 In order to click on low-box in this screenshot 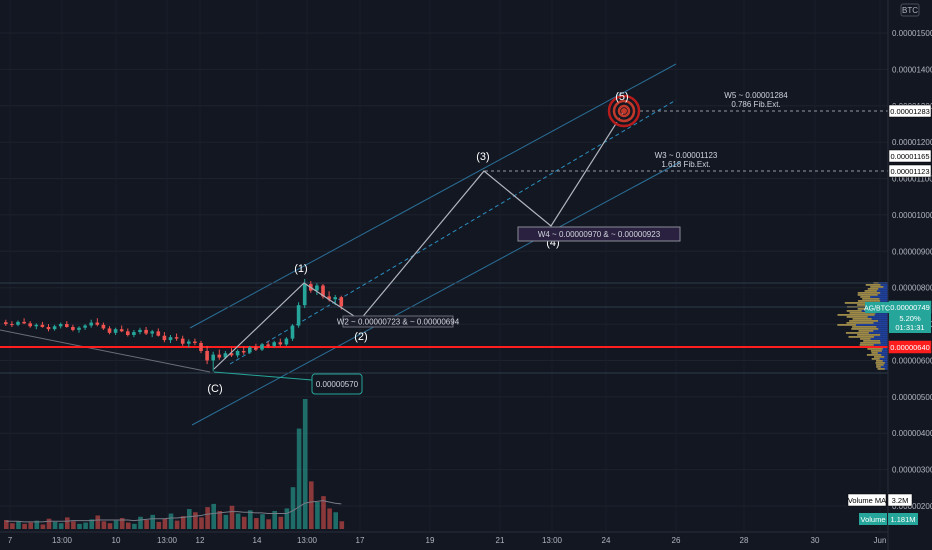, I will do `click(337, 384)`.